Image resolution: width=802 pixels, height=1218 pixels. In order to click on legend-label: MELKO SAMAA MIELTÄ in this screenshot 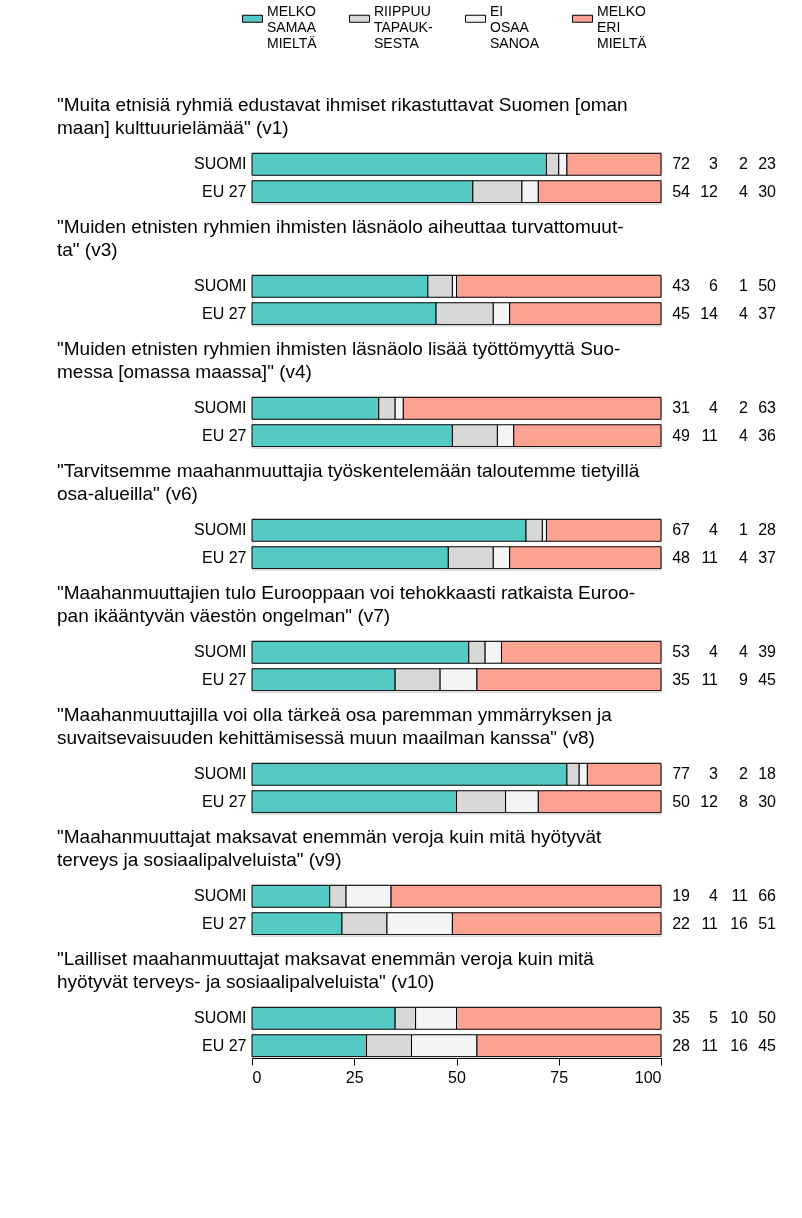, I will do `click(292, 26)`.